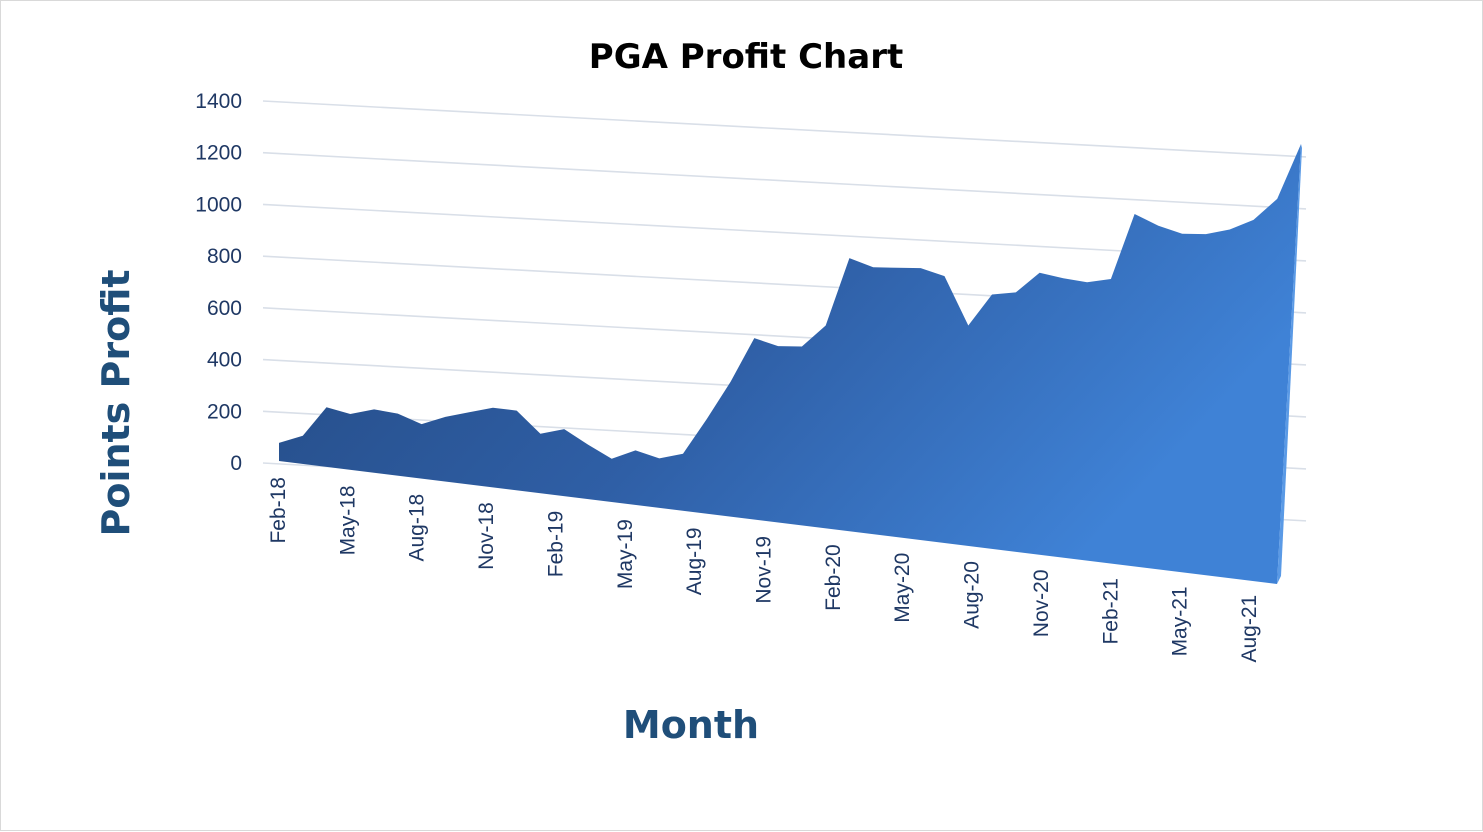  I want to click on x-tick-label: Nov-18, so click(486, 536).